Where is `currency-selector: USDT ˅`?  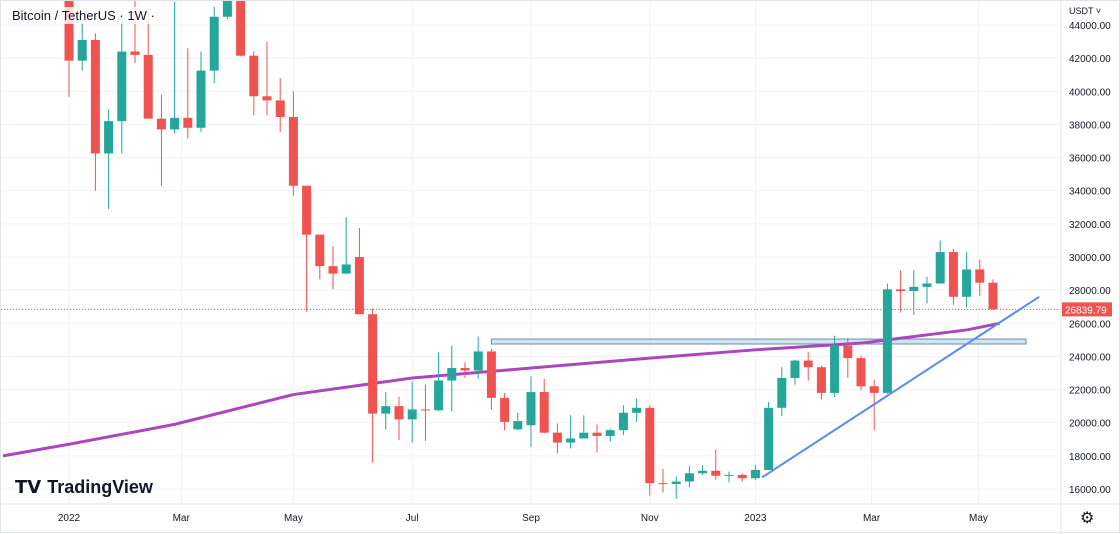 currency-selector: USDT ˅ is located at coordinates (1085, 11).